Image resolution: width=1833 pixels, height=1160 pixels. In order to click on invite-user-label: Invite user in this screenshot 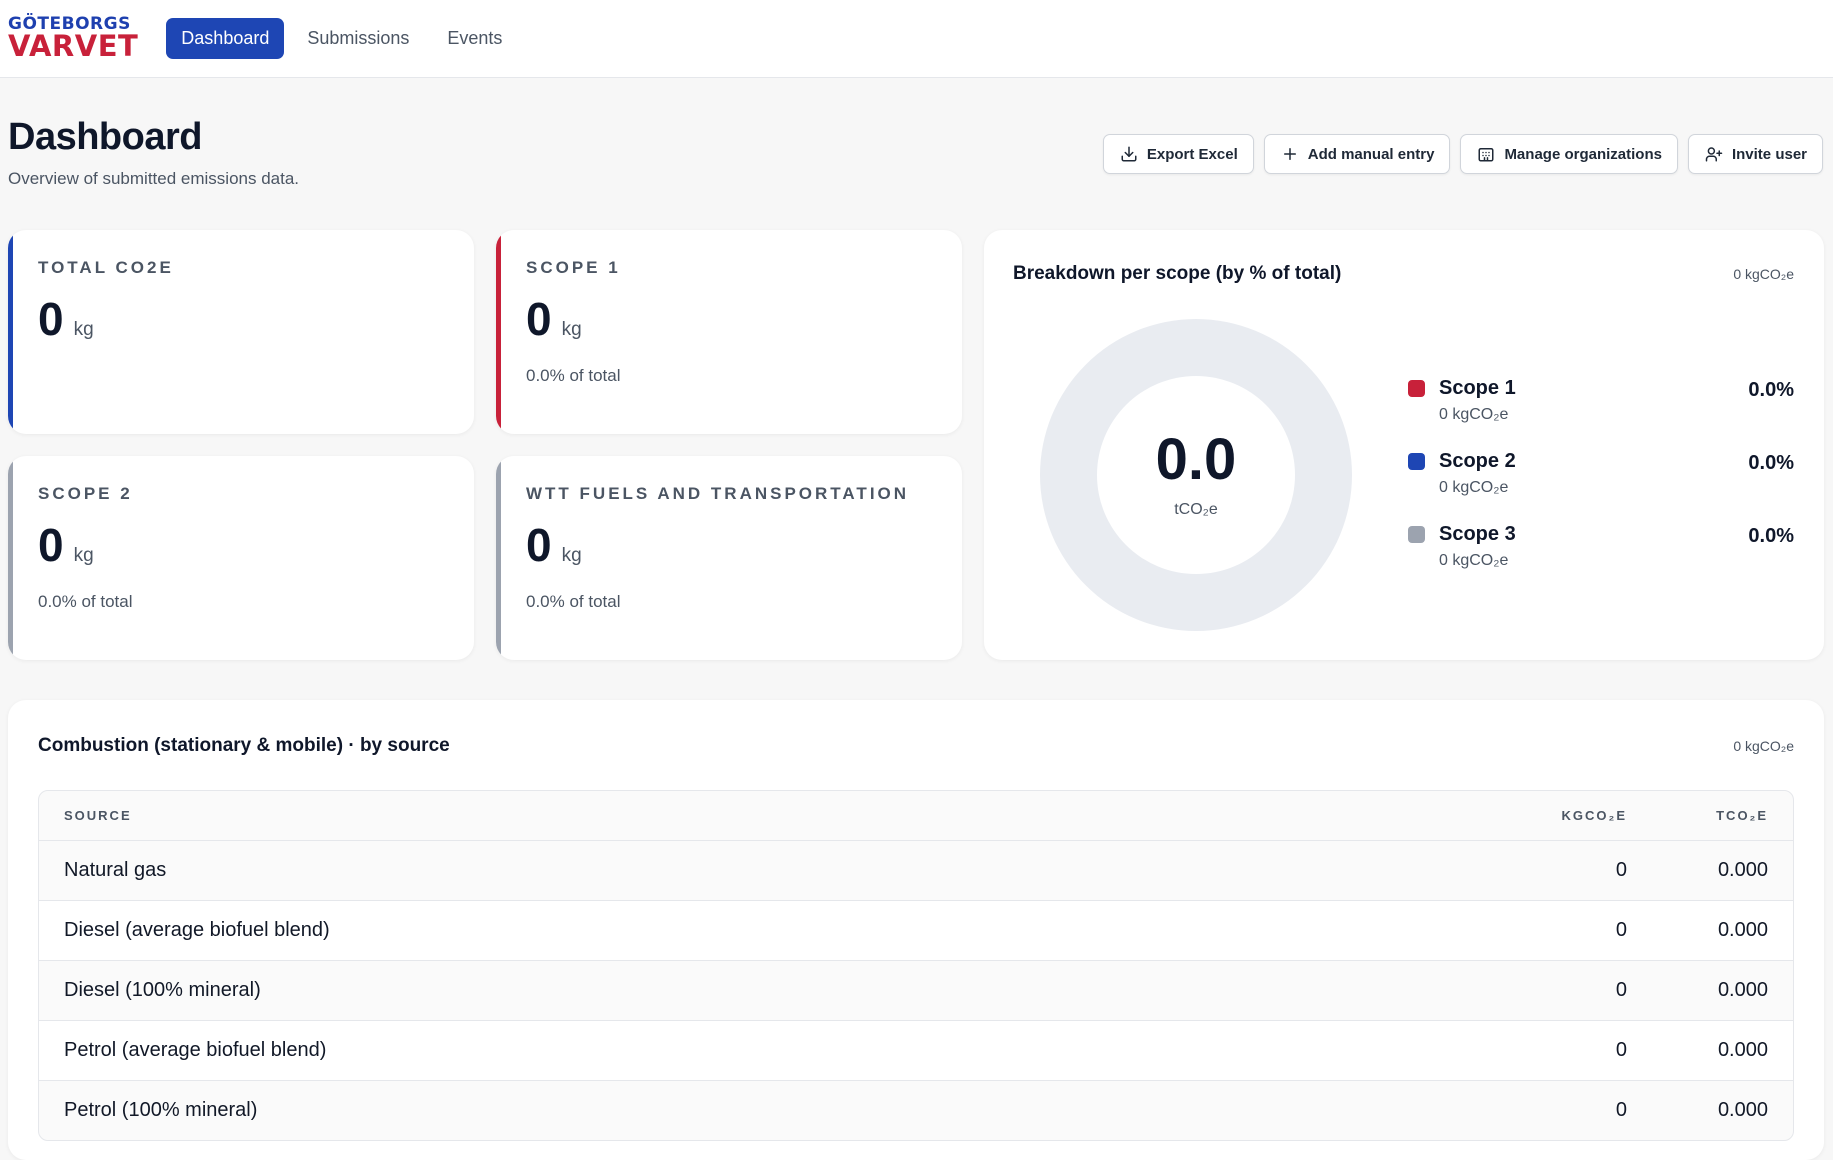, I will do `click(1769, 154)`.